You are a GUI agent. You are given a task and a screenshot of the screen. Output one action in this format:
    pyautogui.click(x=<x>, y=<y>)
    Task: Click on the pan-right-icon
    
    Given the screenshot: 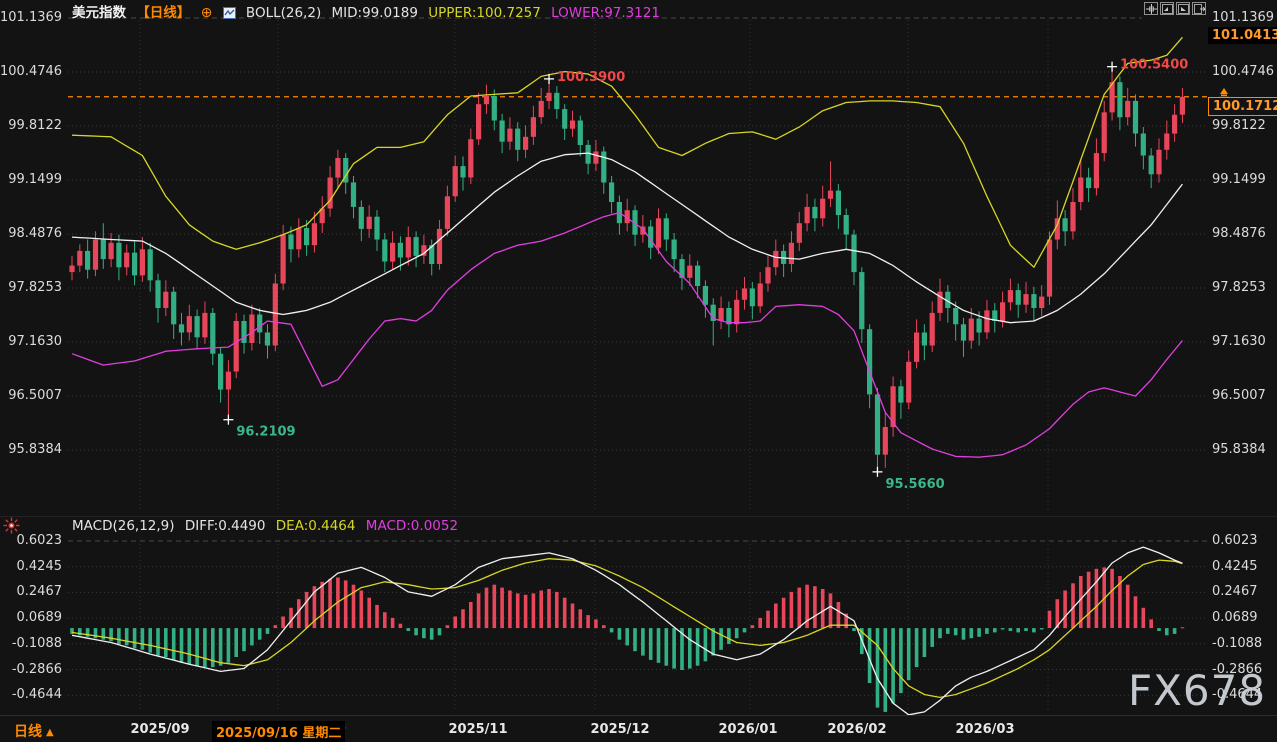 What is the action you would take?
    pyautogui.click(x=1199, y=8)
    